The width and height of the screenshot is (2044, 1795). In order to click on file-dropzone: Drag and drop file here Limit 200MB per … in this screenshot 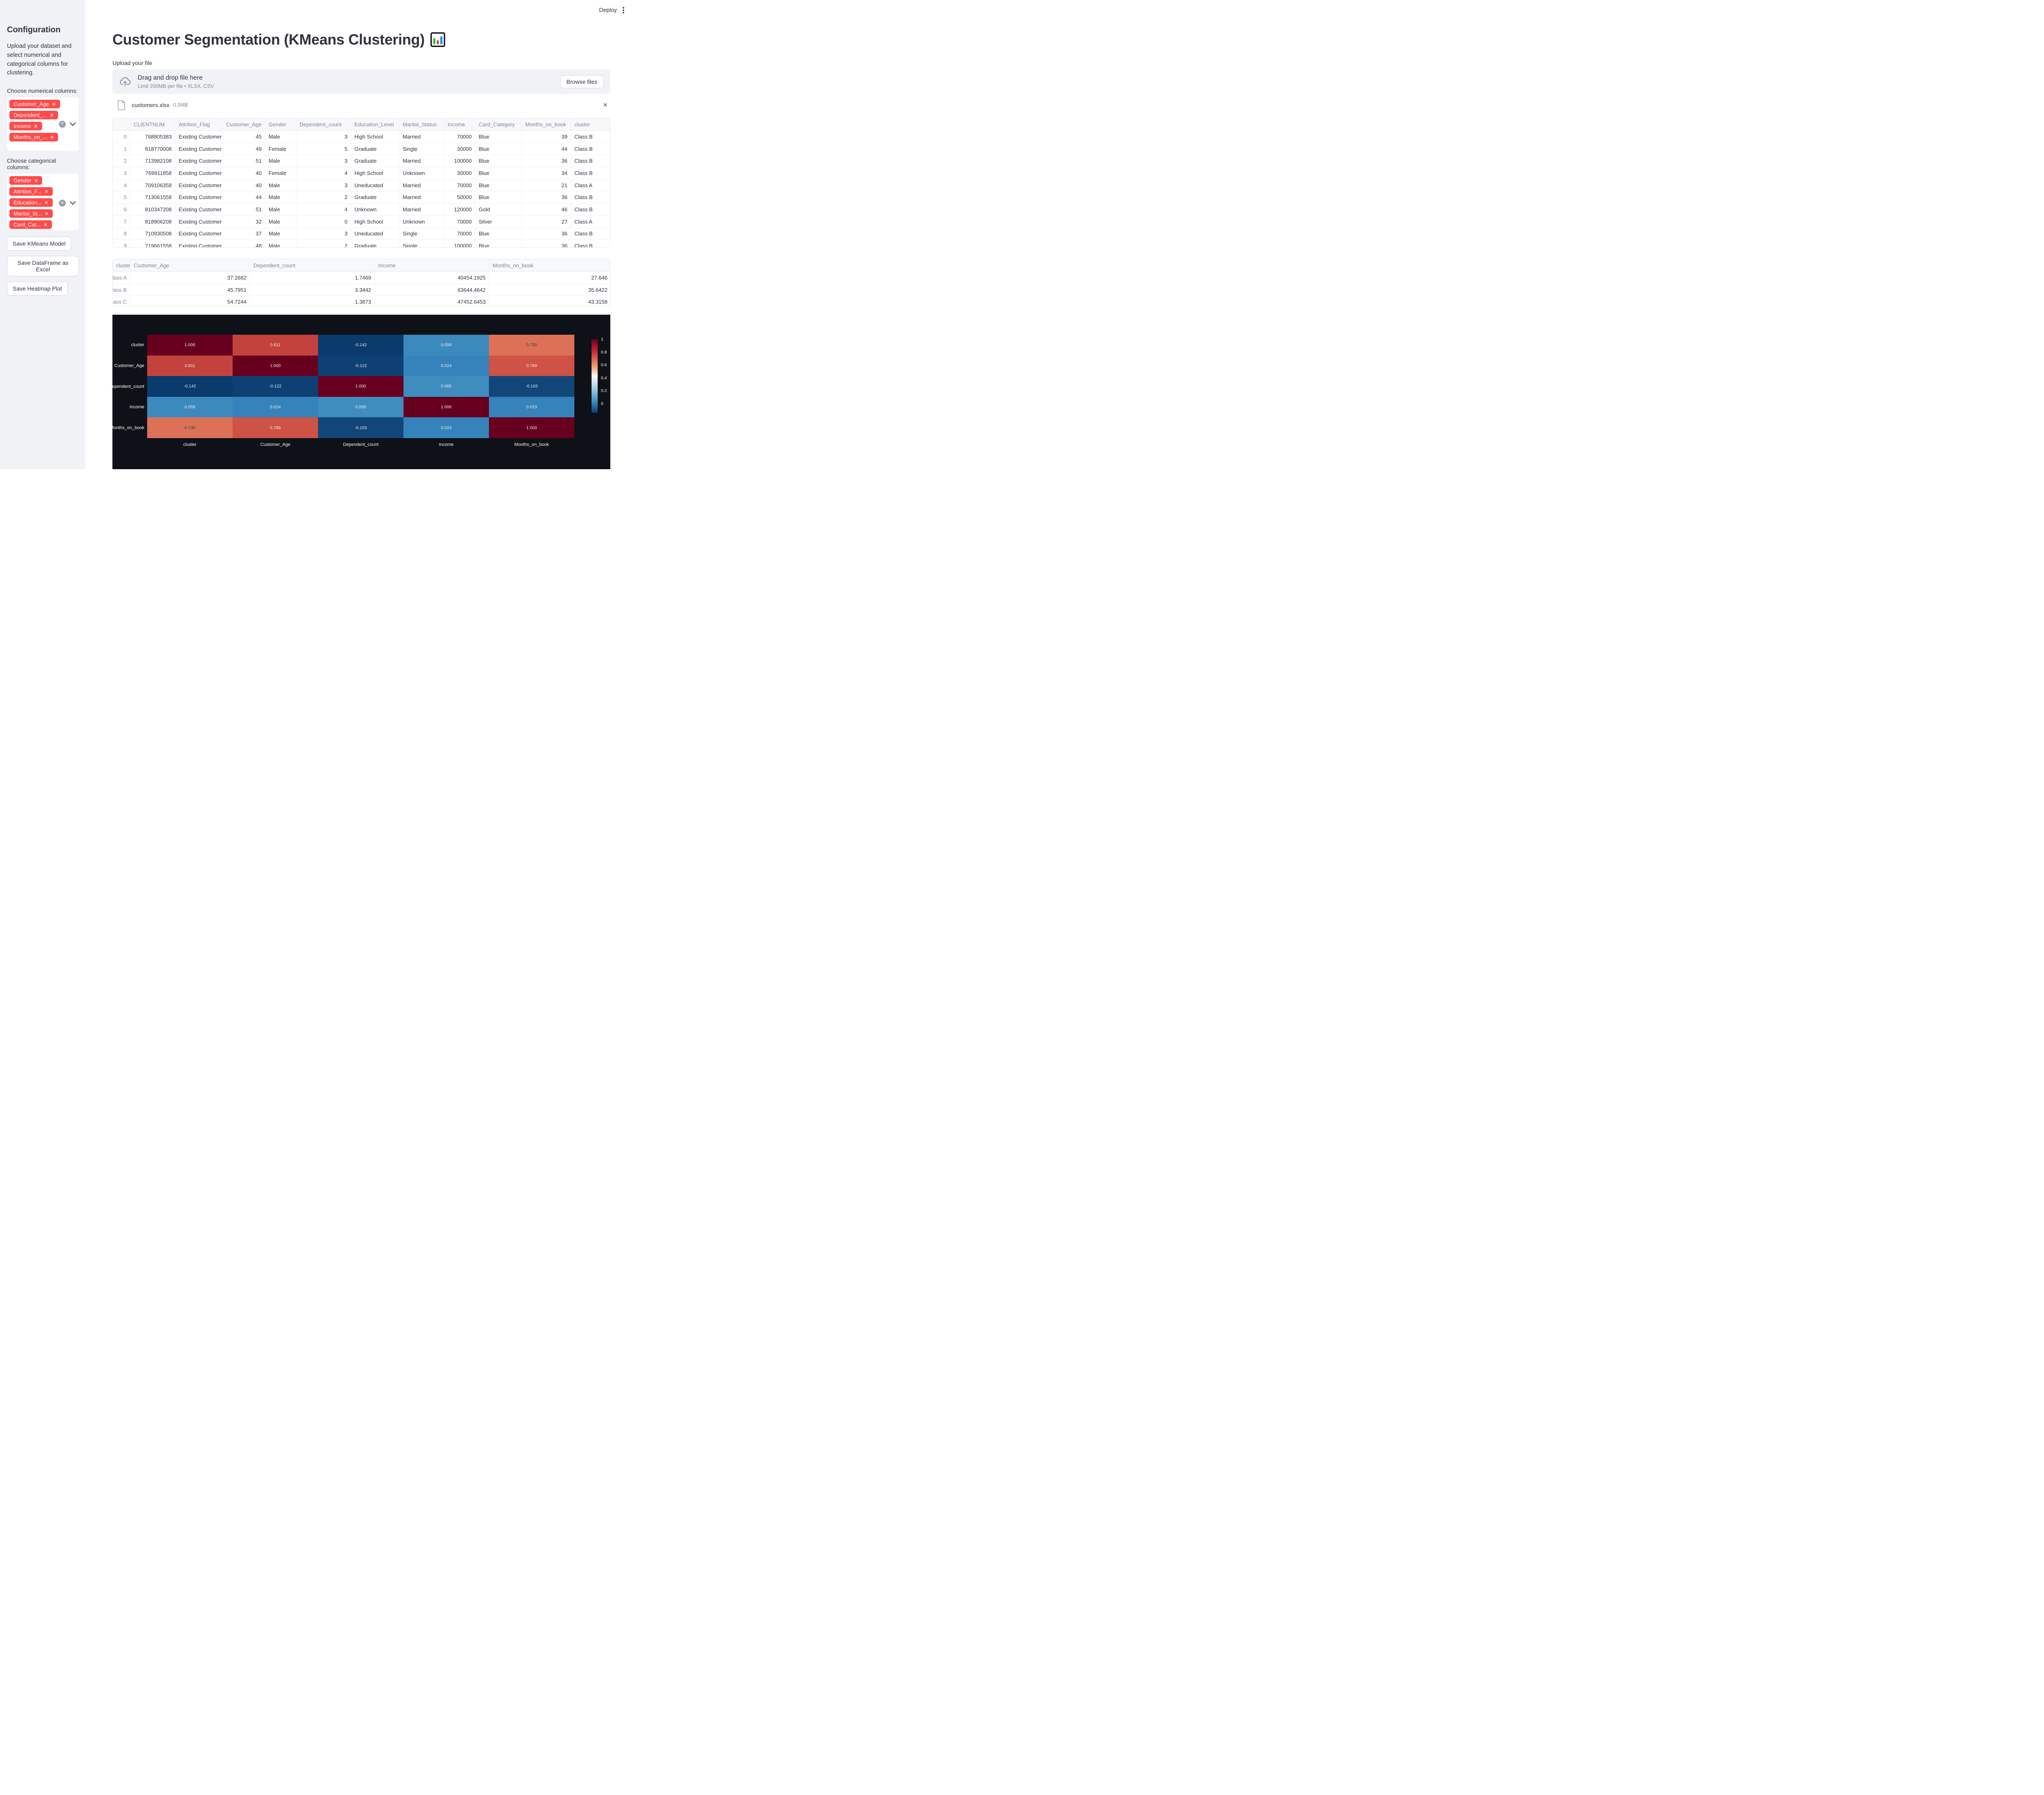, I will do `click(361, 81)`.